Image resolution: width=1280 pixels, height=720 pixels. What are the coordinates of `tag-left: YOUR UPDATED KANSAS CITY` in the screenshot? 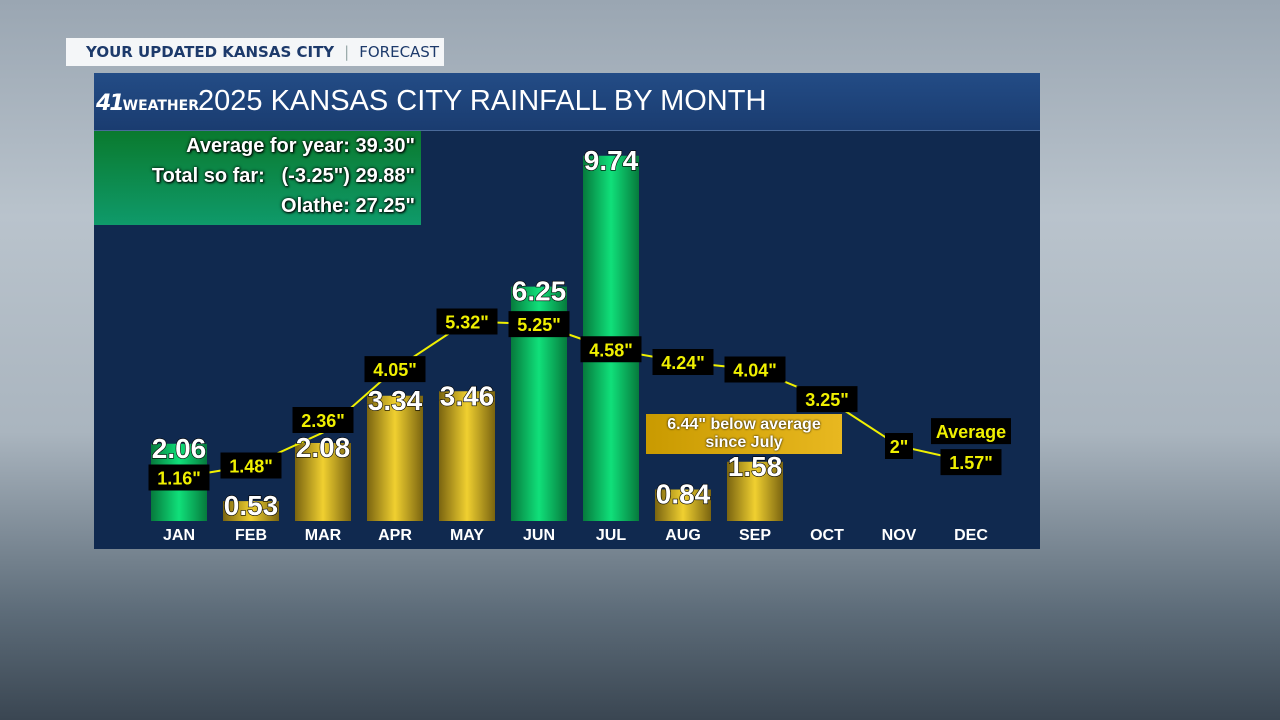 It's located at (210, 52).